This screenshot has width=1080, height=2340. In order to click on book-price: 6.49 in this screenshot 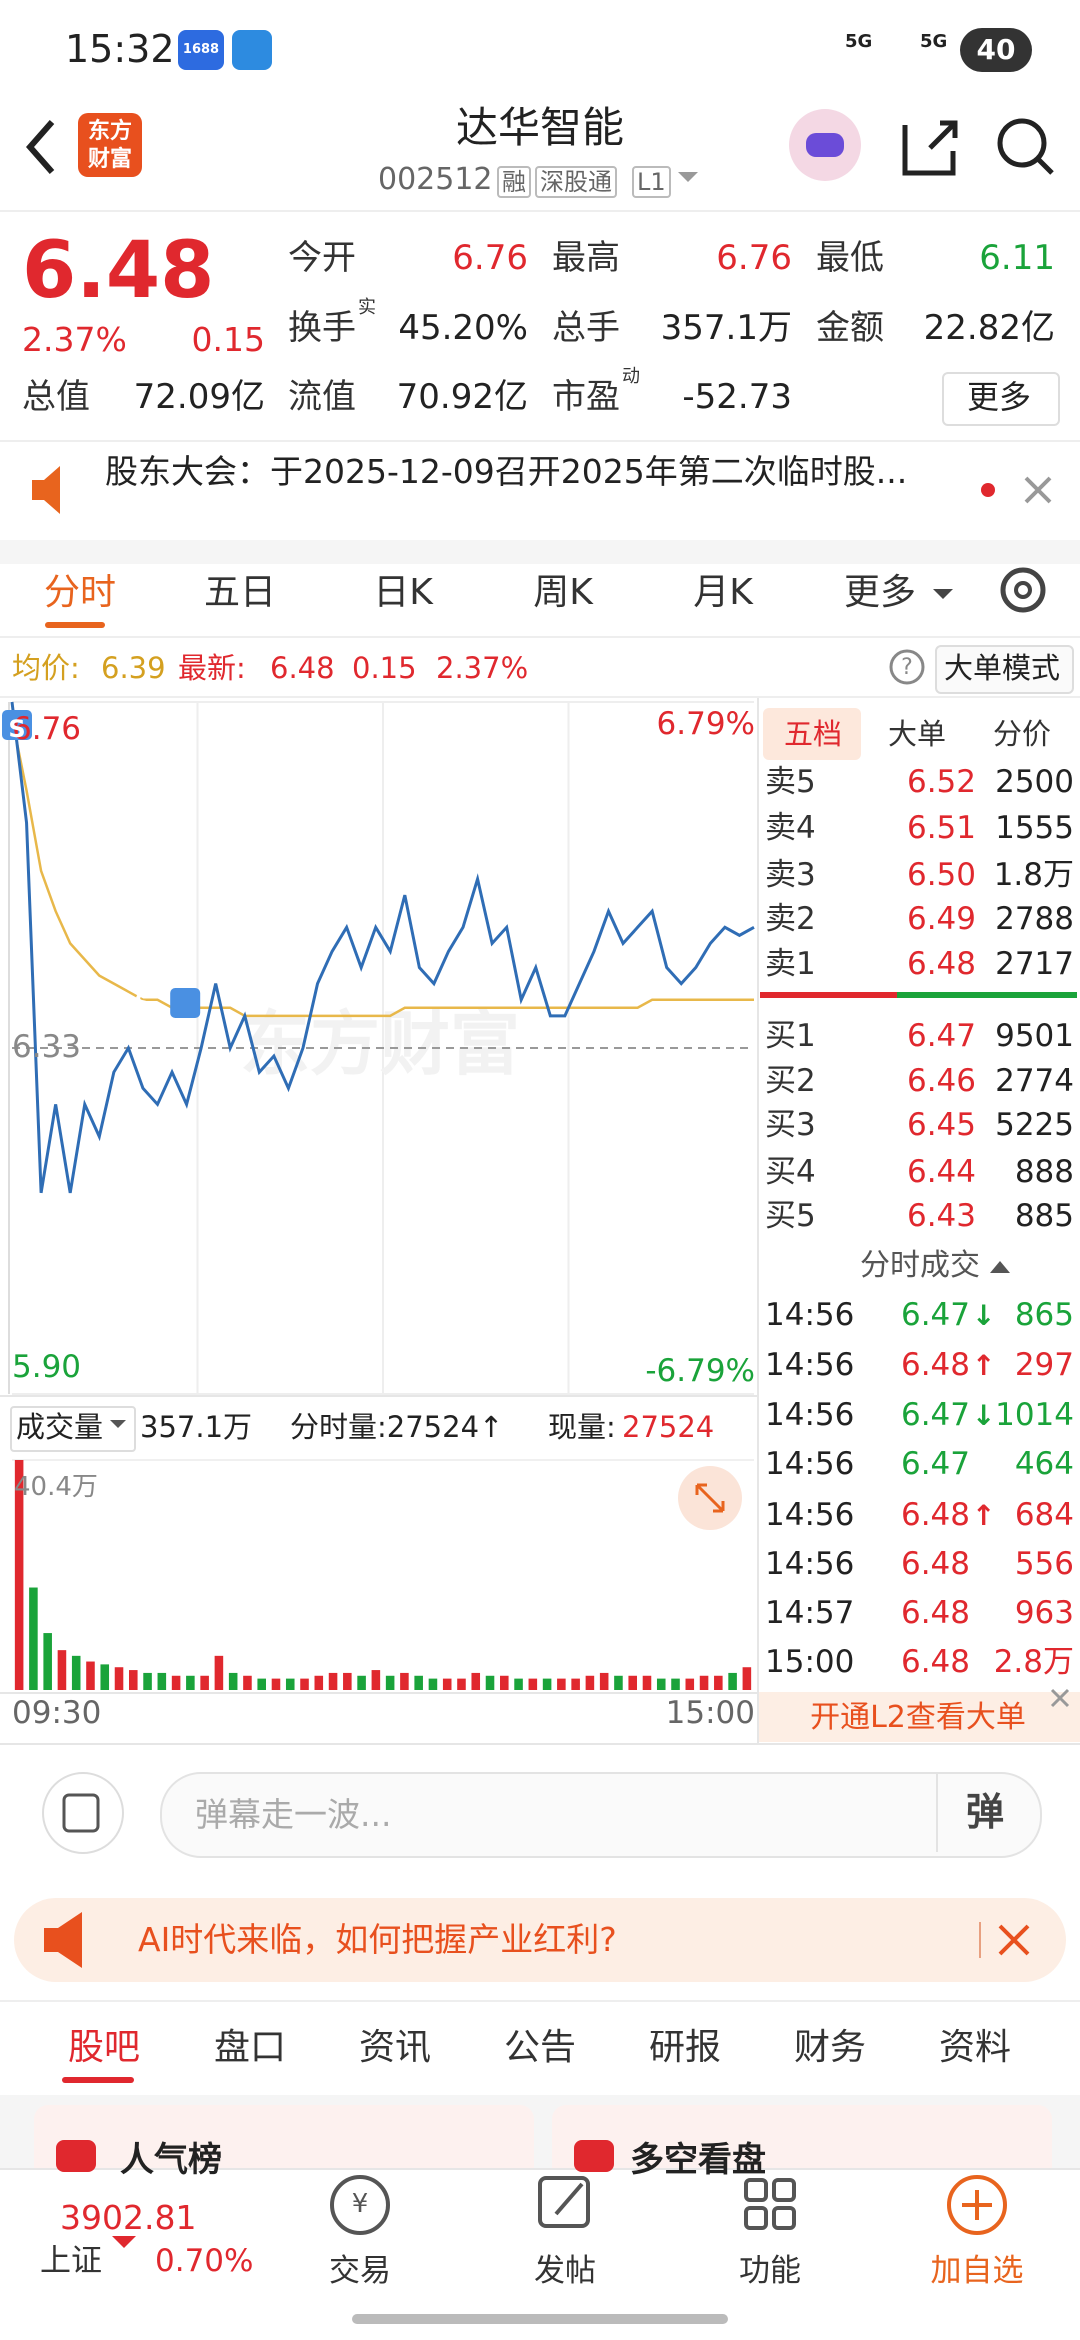, I will do `click(941, 919)`.